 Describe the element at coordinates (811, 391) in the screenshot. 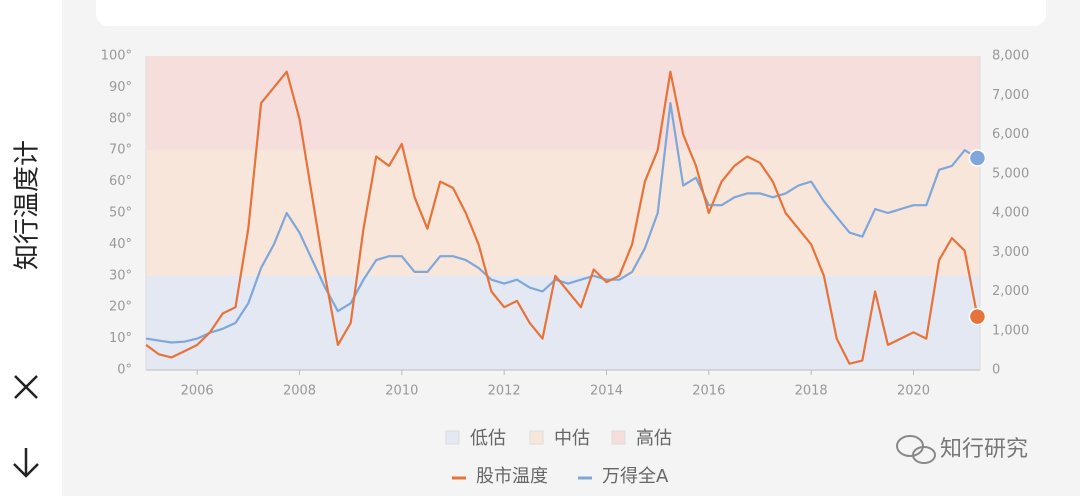

I see `x-tick-label: 2018` at that location.